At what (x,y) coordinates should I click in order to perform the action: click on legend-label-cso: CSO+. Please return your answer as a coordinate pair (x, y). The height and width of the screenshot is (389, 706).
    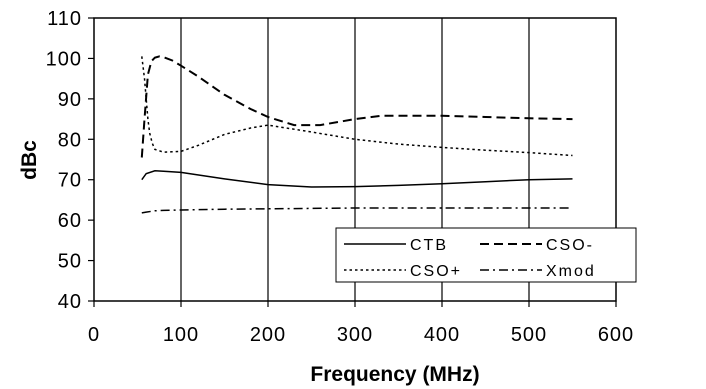
    Looking at the image, I should click on (436, 271).